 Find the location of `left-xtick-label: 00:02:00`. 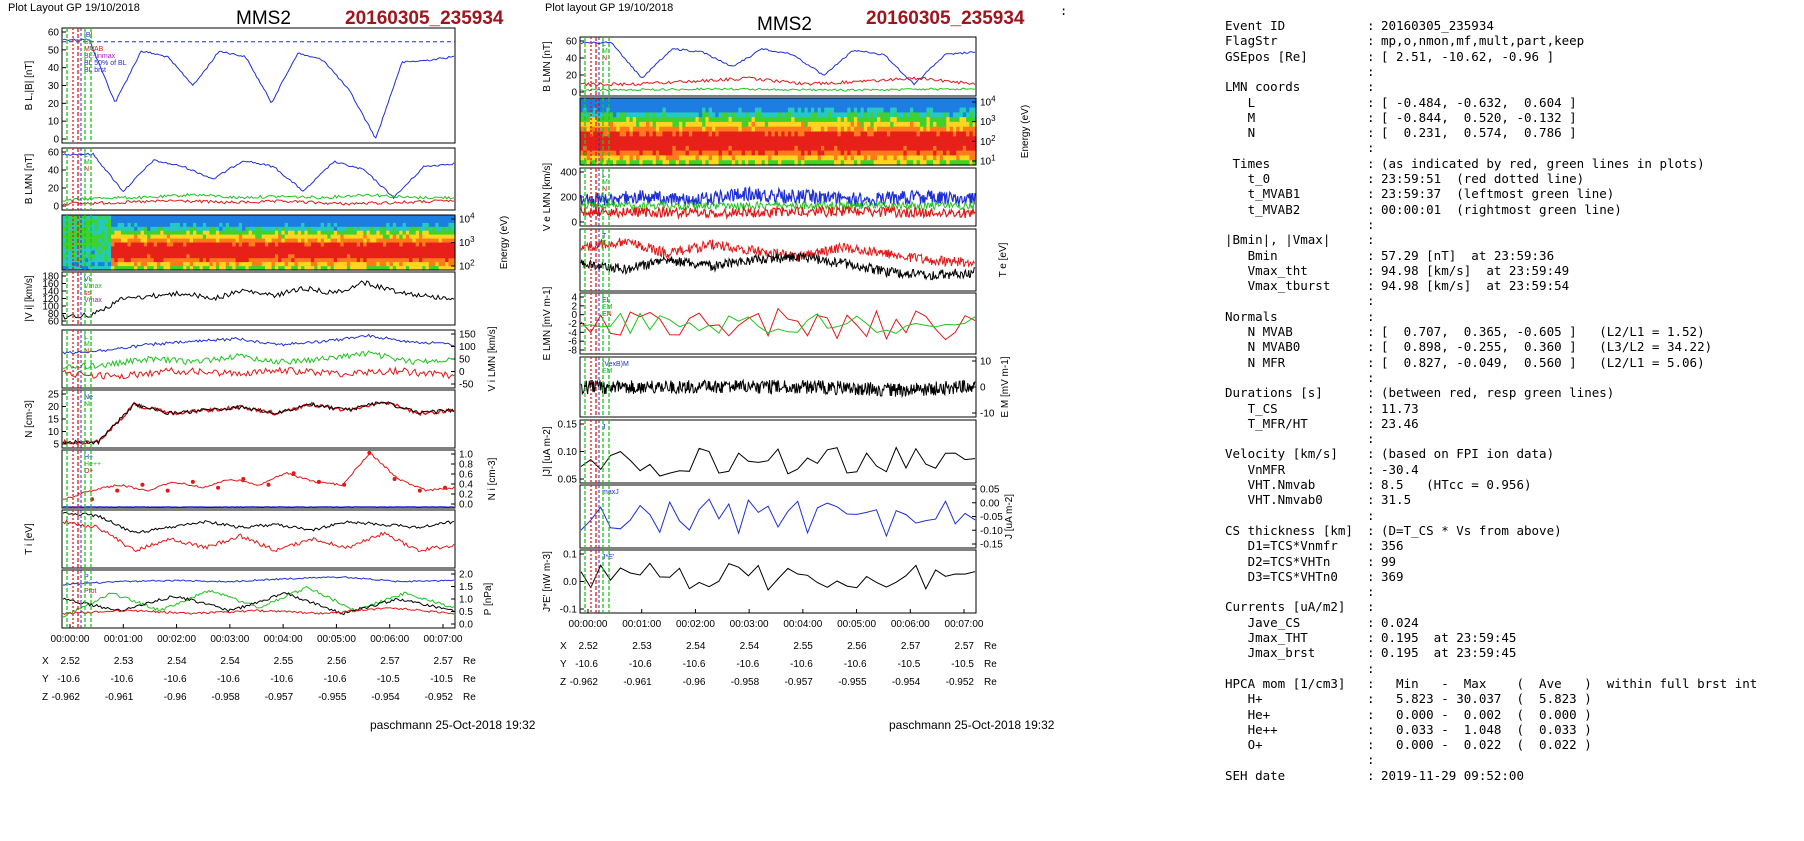

left-xtick-label: 00:02:00 is located at coordinates (176, 639).